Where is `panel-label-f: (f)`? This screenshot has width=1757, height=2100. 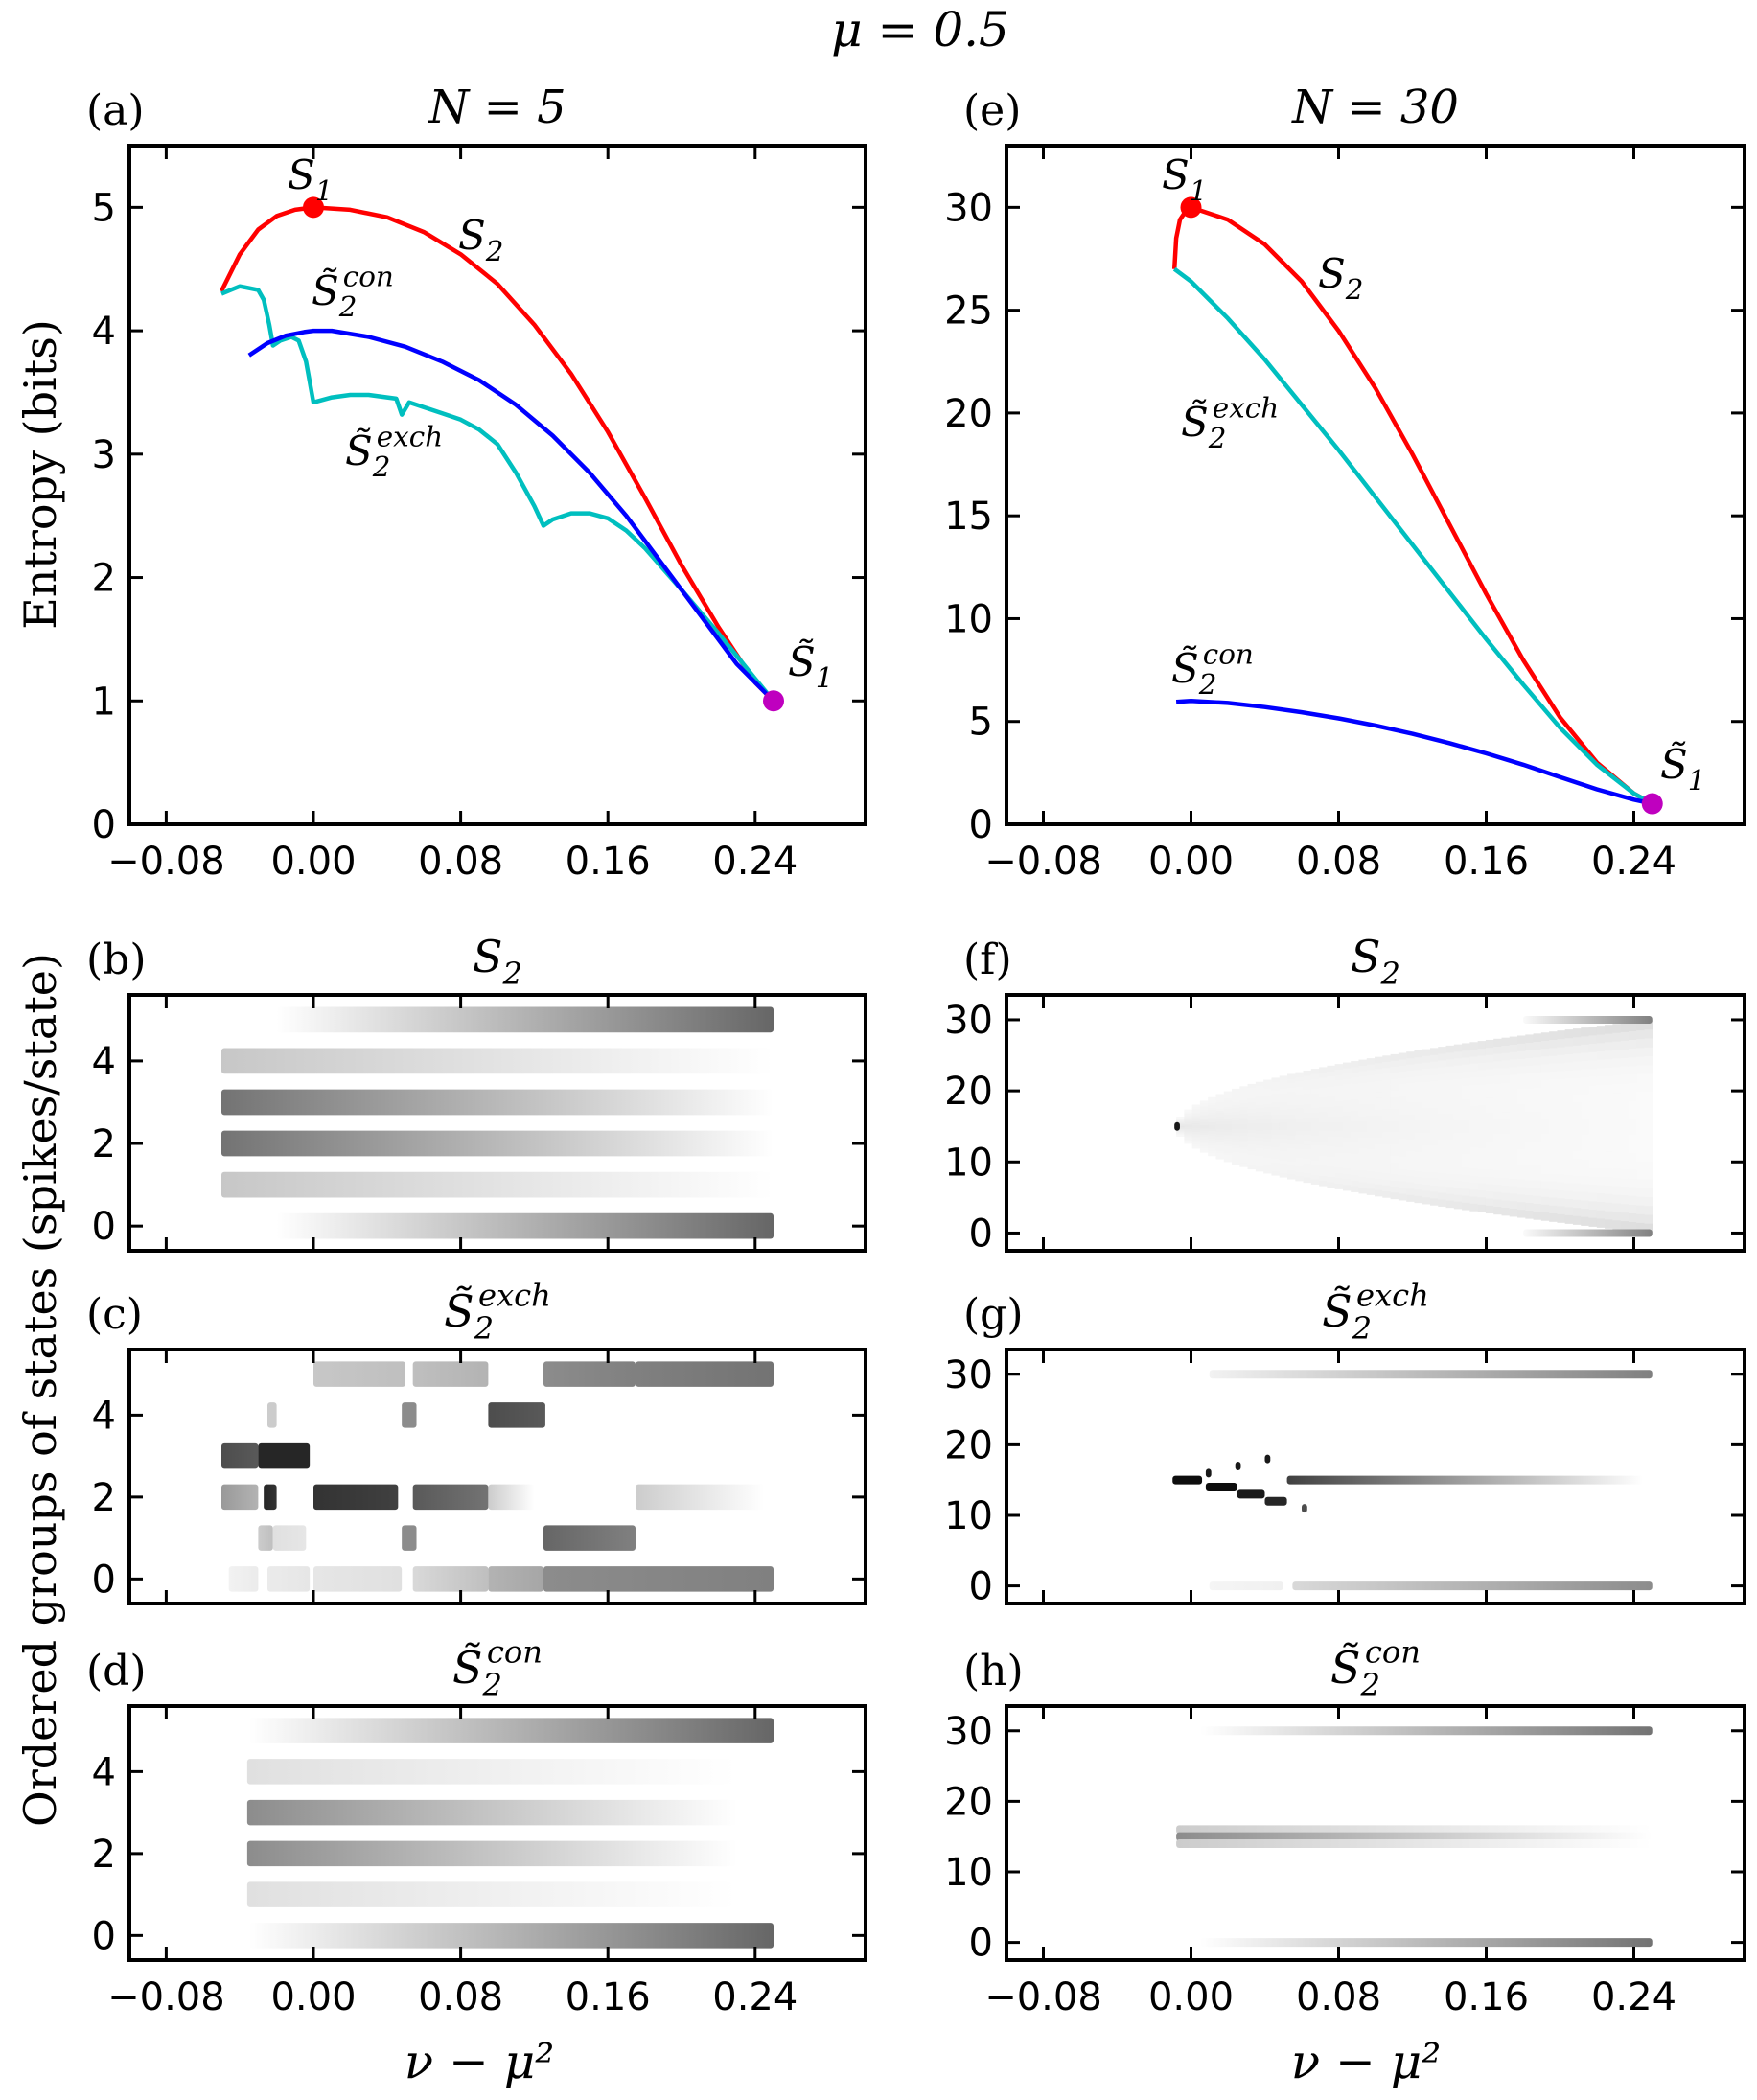
panel-label-f: (f) is located at coordinates (988, 959).